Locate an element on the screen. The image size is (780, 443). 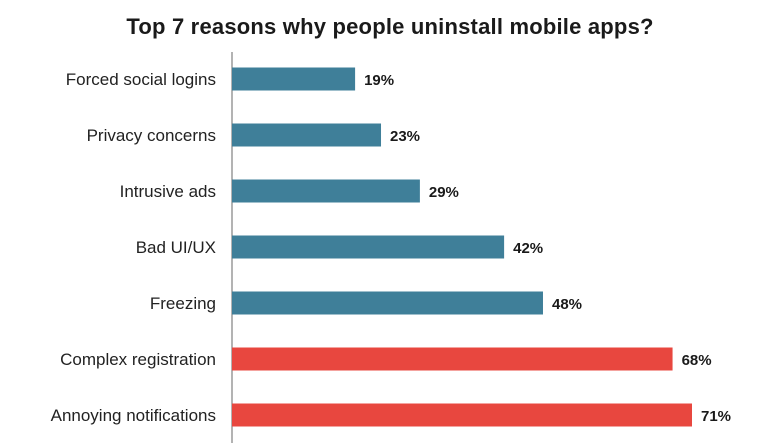
category-label-2: Intrusive ads is located at coordinates (168, 191).